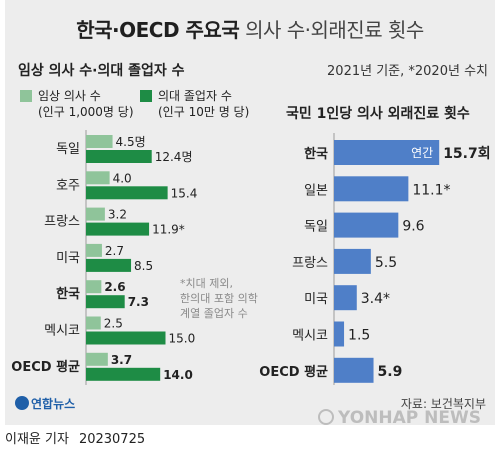 This screenshot has width=500, height=453. I want to click on main-title: 한국·OECD 주요국 의사 수·외래진료 횟수, so click(250, 28).